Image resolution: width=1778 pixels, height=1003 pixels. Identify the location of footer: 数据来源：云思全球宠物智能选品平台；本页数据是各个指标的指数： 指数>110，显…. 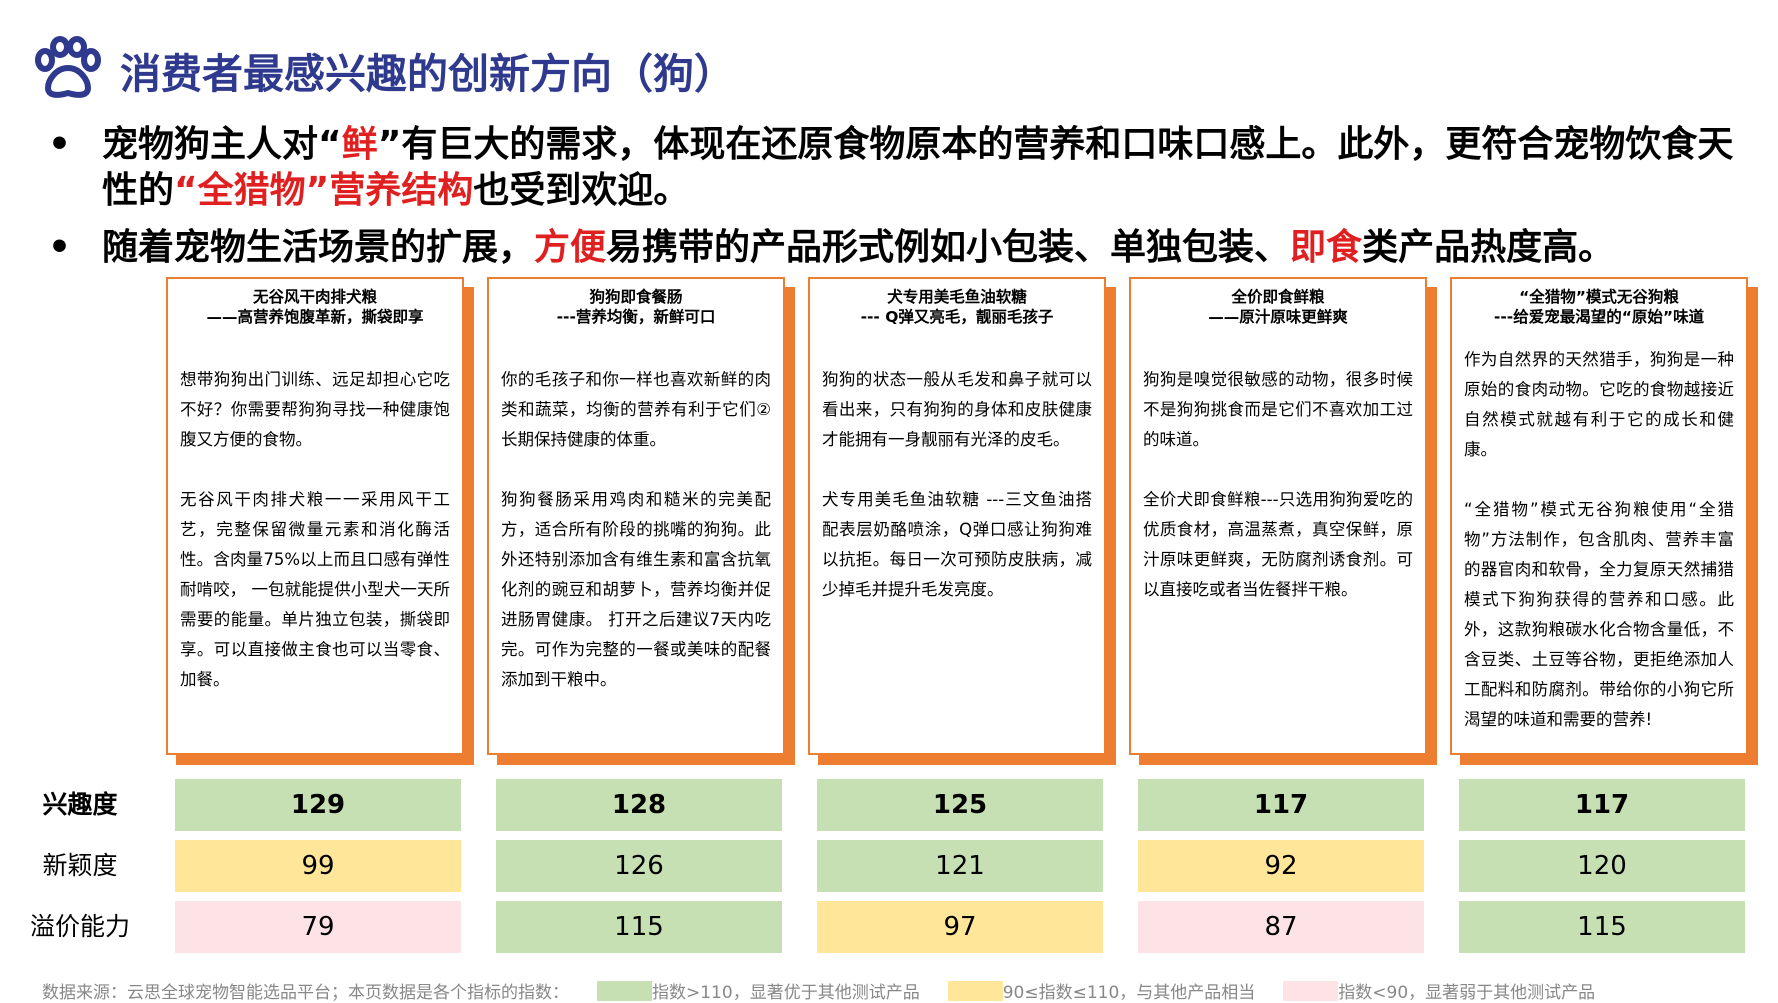
(818, 990).